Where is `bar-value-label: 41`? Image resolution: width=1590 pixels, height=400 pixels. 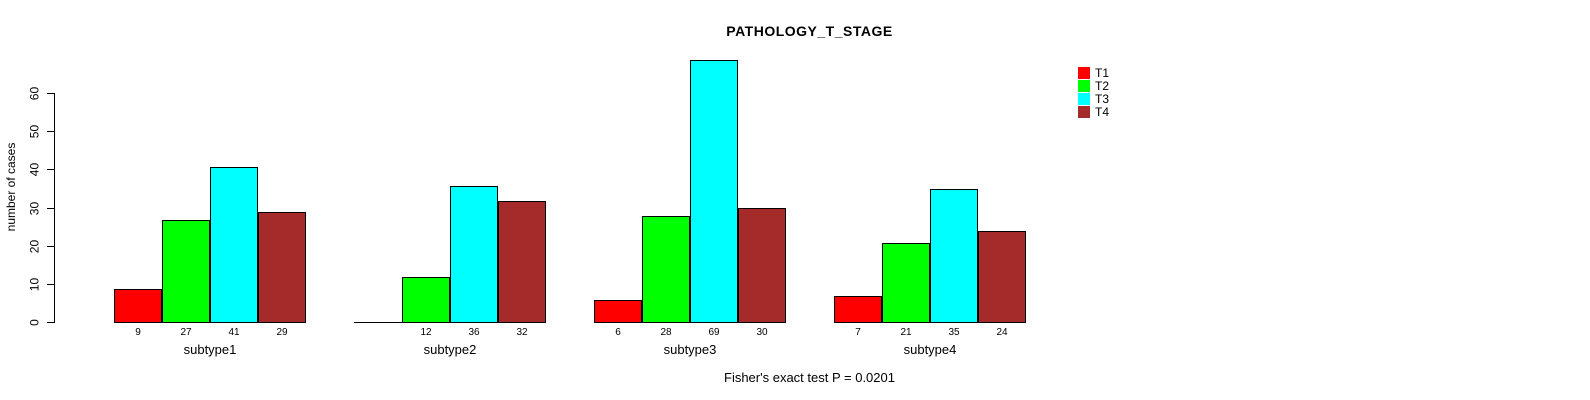
bar-value-label: 41 is located at coordinates (234, 332).